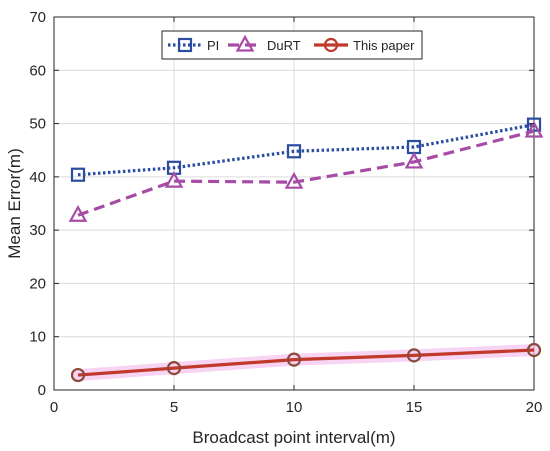  What do you see at coordinates (37, 177) in the screenshot?
I see `y-tick-label-4: 40` at bounding box center [37, 177].